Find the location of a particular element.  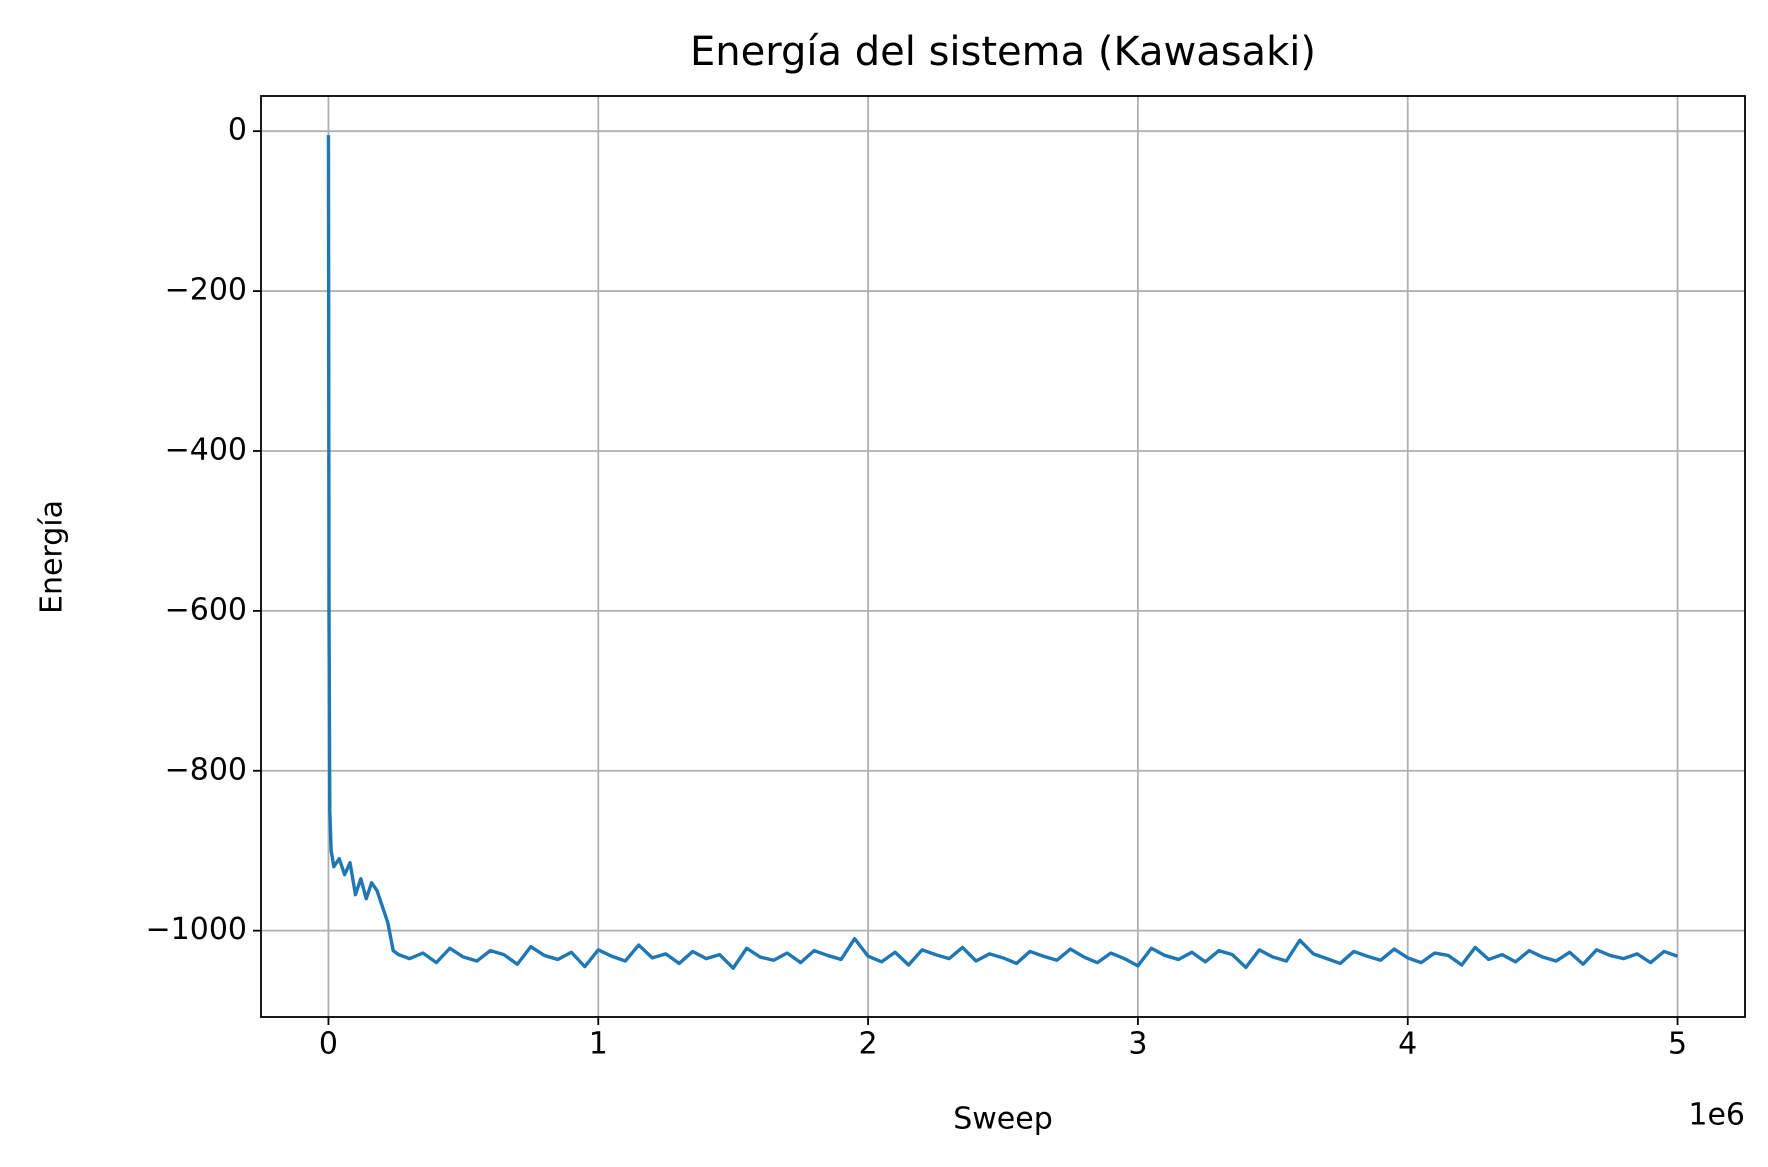

y-tick-label: −200 is located at coordinates (206, 290).